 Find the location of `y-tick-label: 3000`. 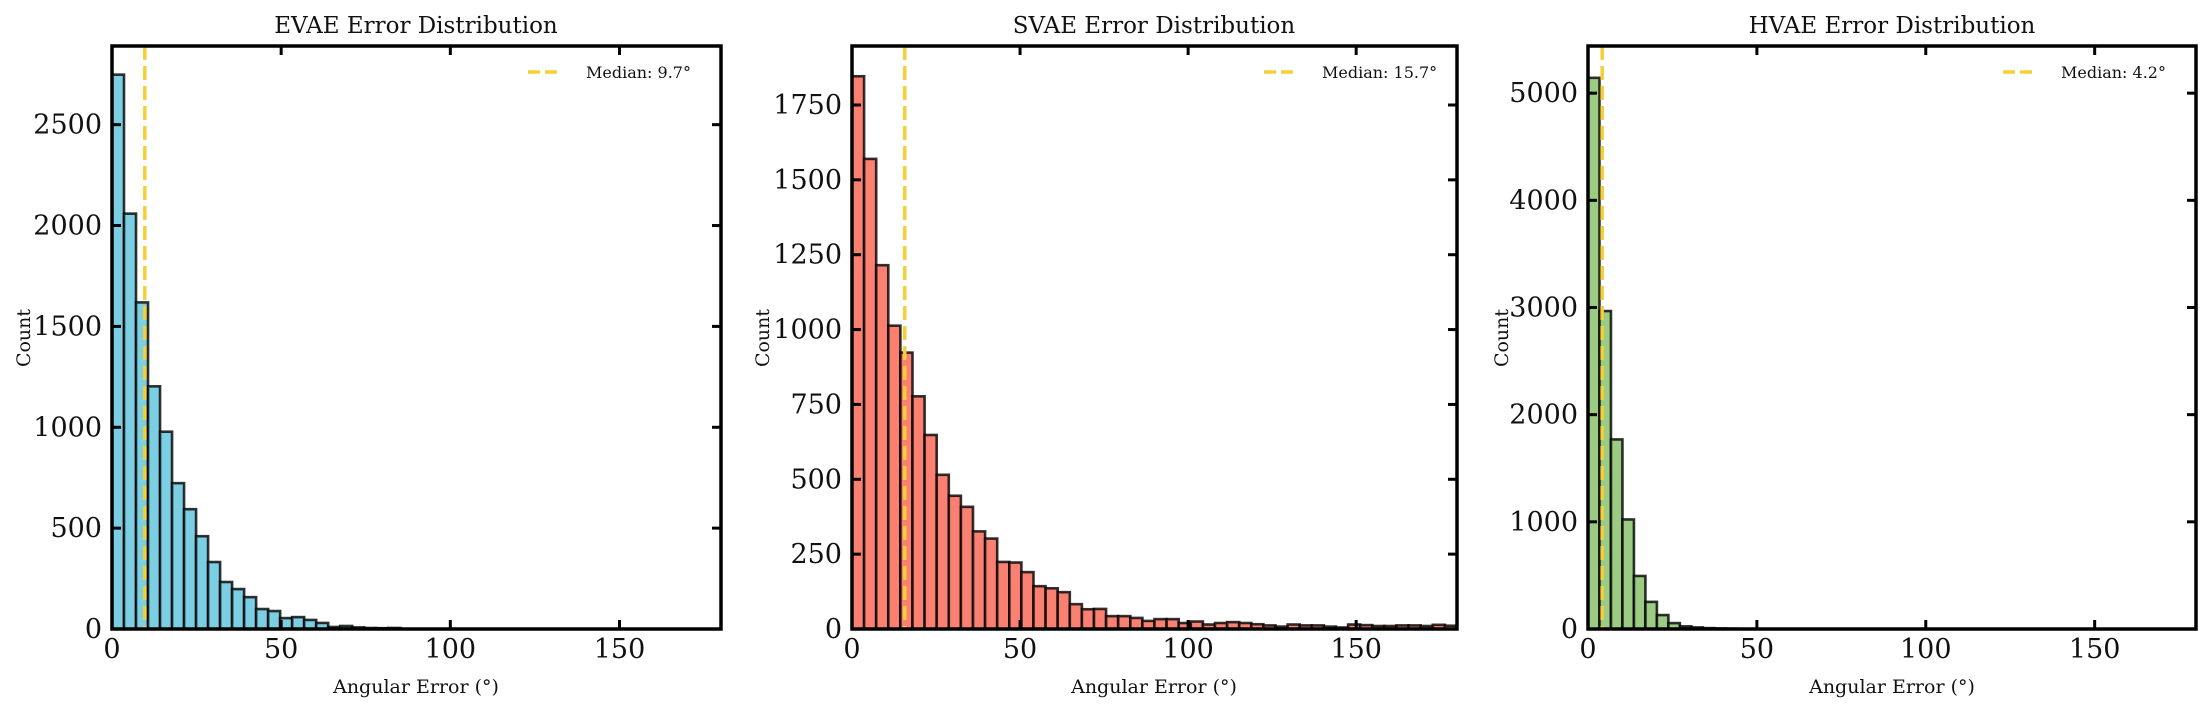

y-tick-label: 3000 is located at coordinates (1543, 307).